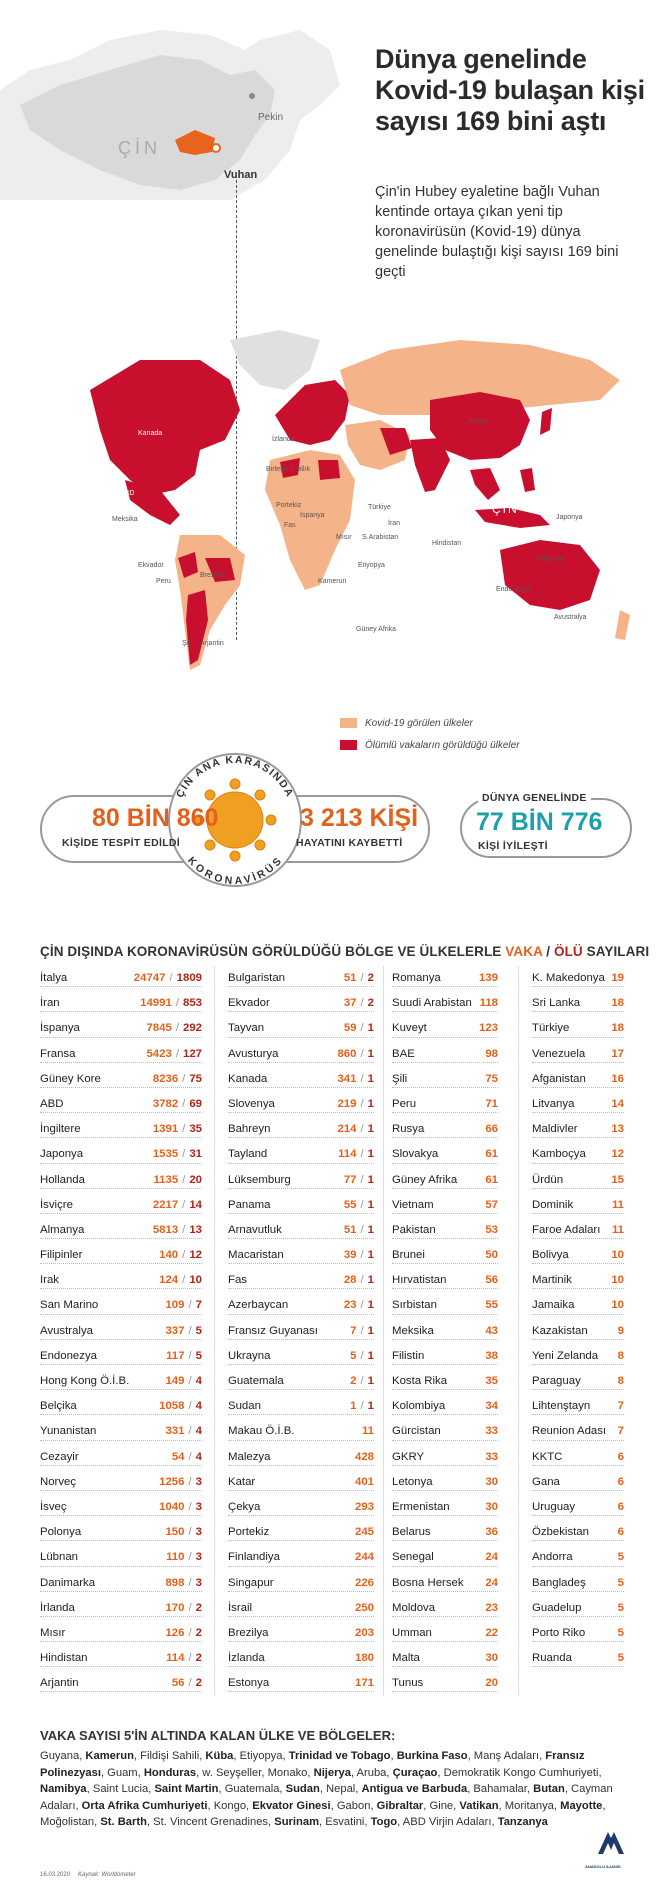 The height and width of the screenshot is (1900, 670). Describe the element at coordinates (175, 1607) in the screenshot. I see `case-value: 170` at that location.